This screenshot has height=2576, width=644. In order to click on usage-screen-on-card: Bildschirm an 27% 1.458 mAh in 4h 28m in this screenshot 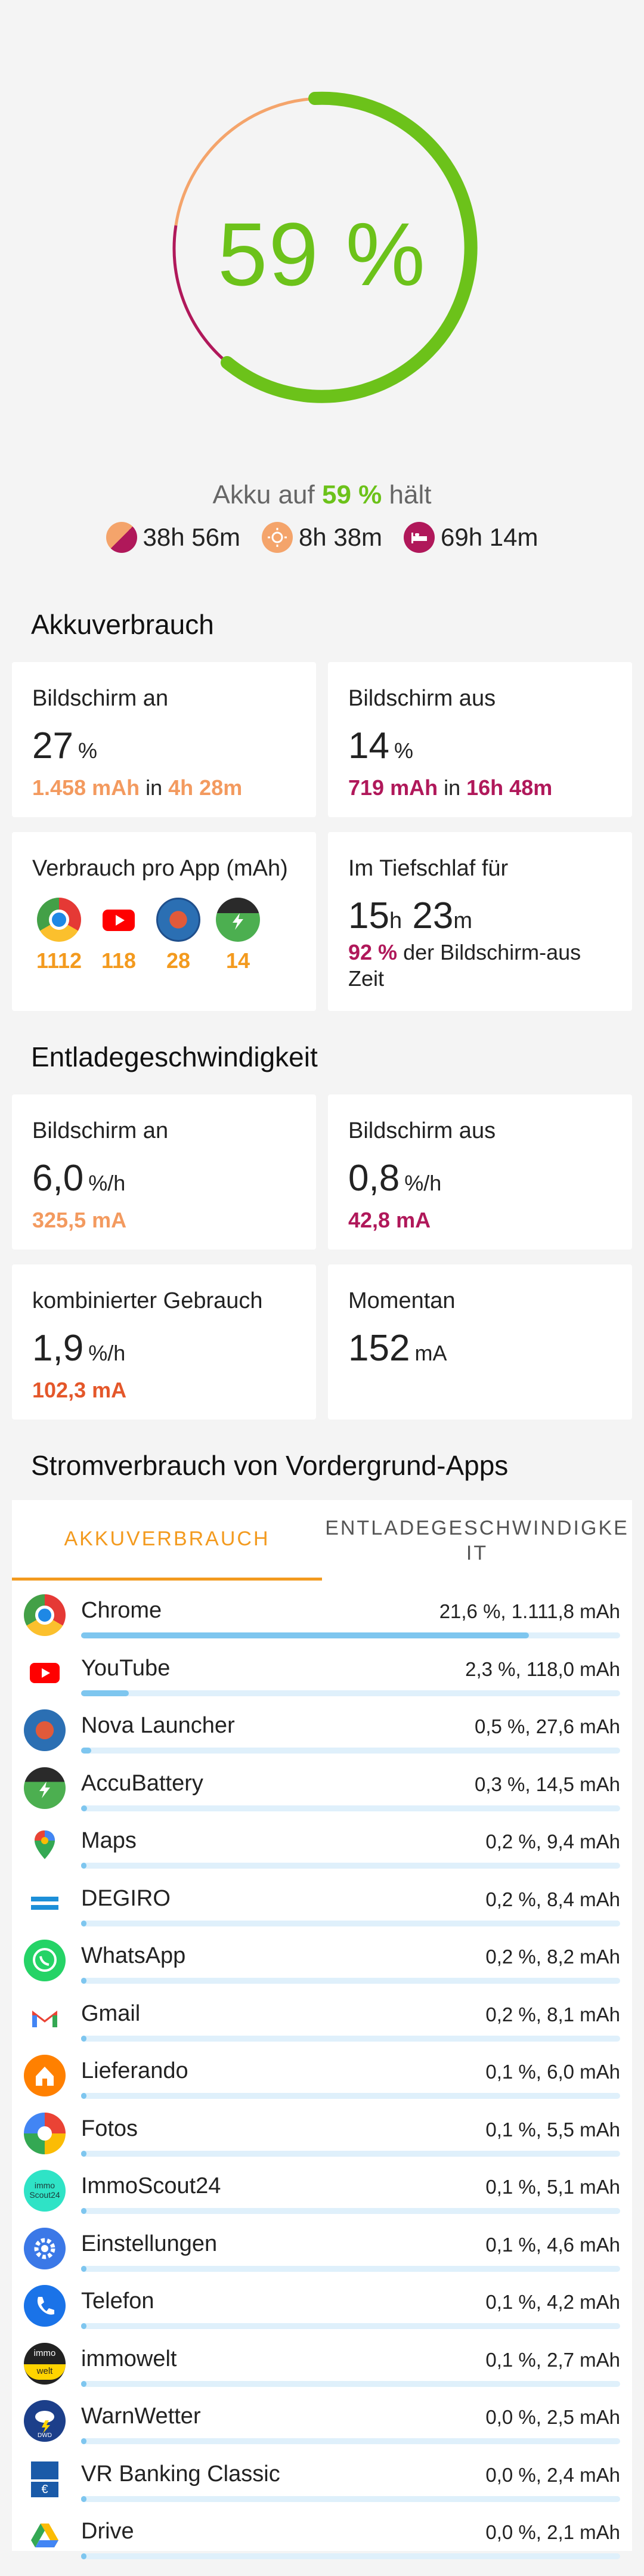, I will do `click(164, 739)`.